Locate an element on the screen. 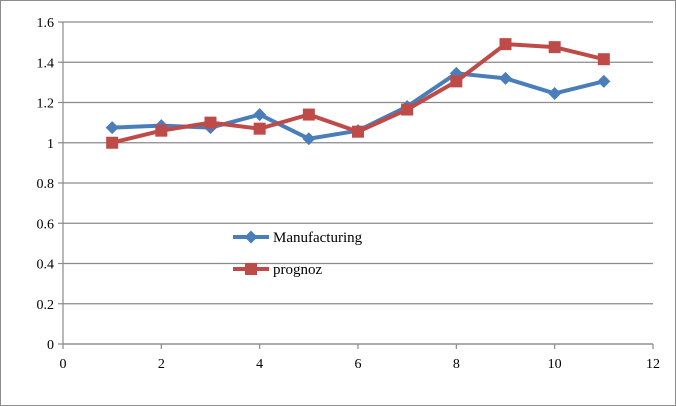 This screenshot has height=406, width=676. y-tick-label: 1.4 is located at coordinates (46, 63).